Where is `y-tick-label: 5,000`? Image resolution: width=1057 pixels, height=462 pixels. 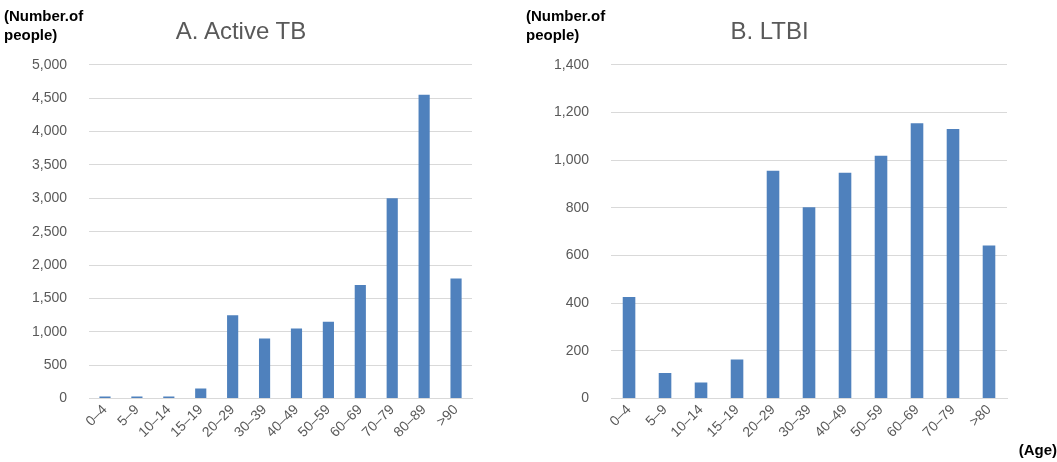
y-tick-label: 5,000 is located at coordinates (49, 63).